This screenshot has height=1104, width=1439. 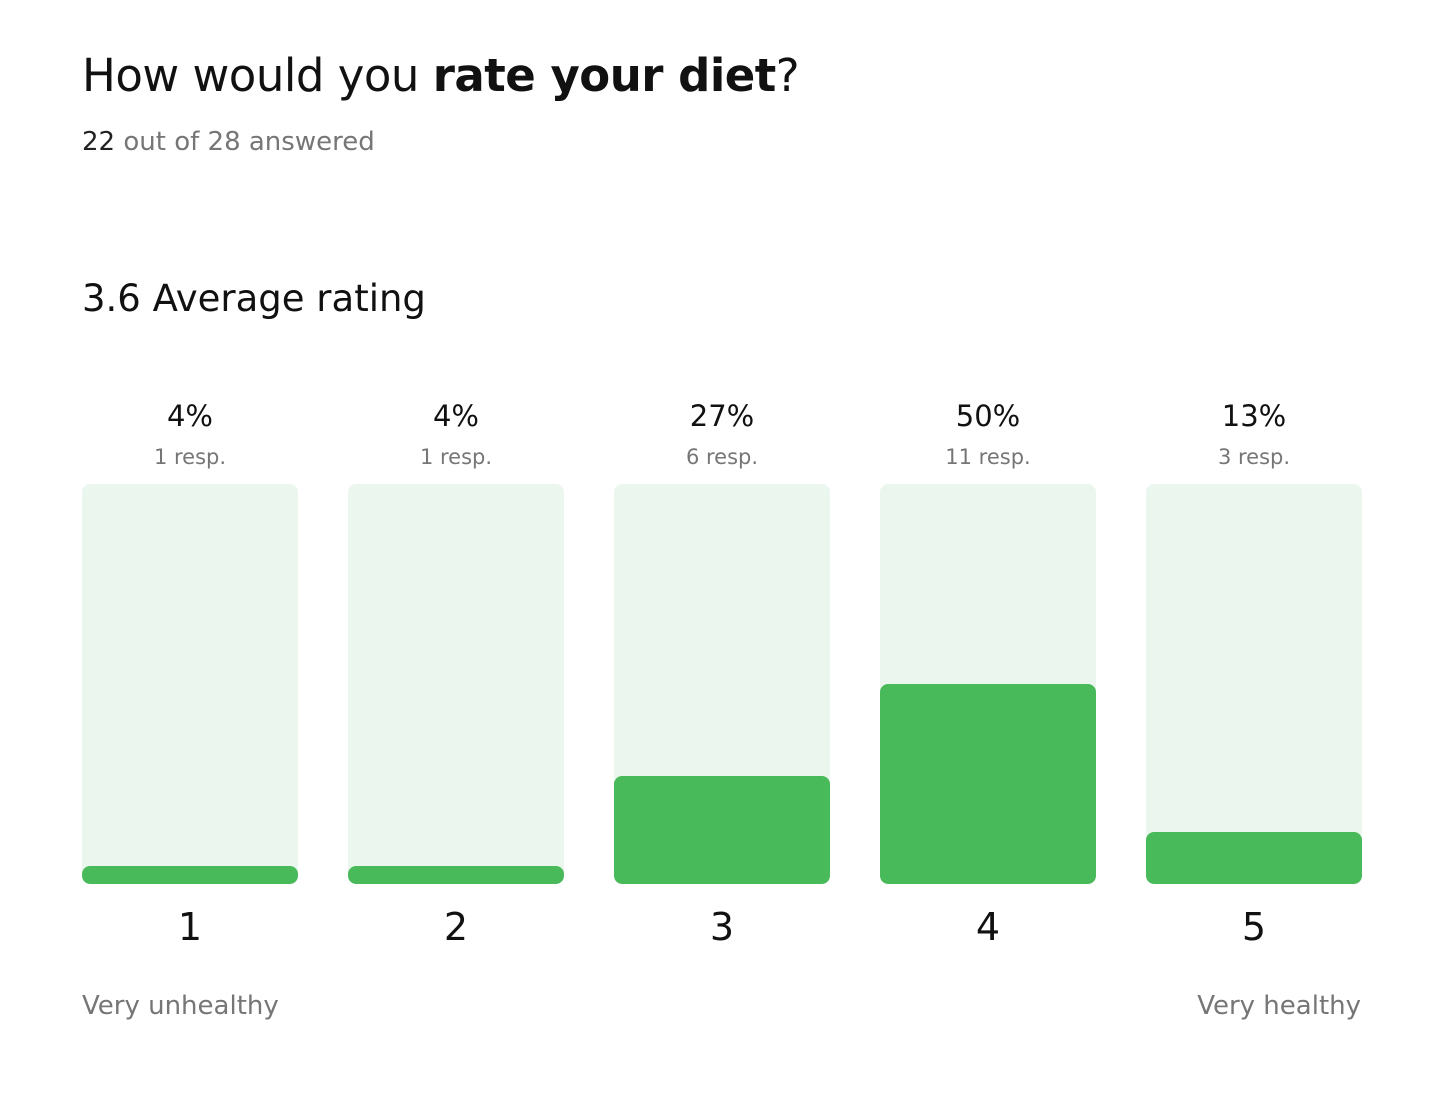 I want to click on scale-high-label: Very healthy, so click(x=1279, y=1006).